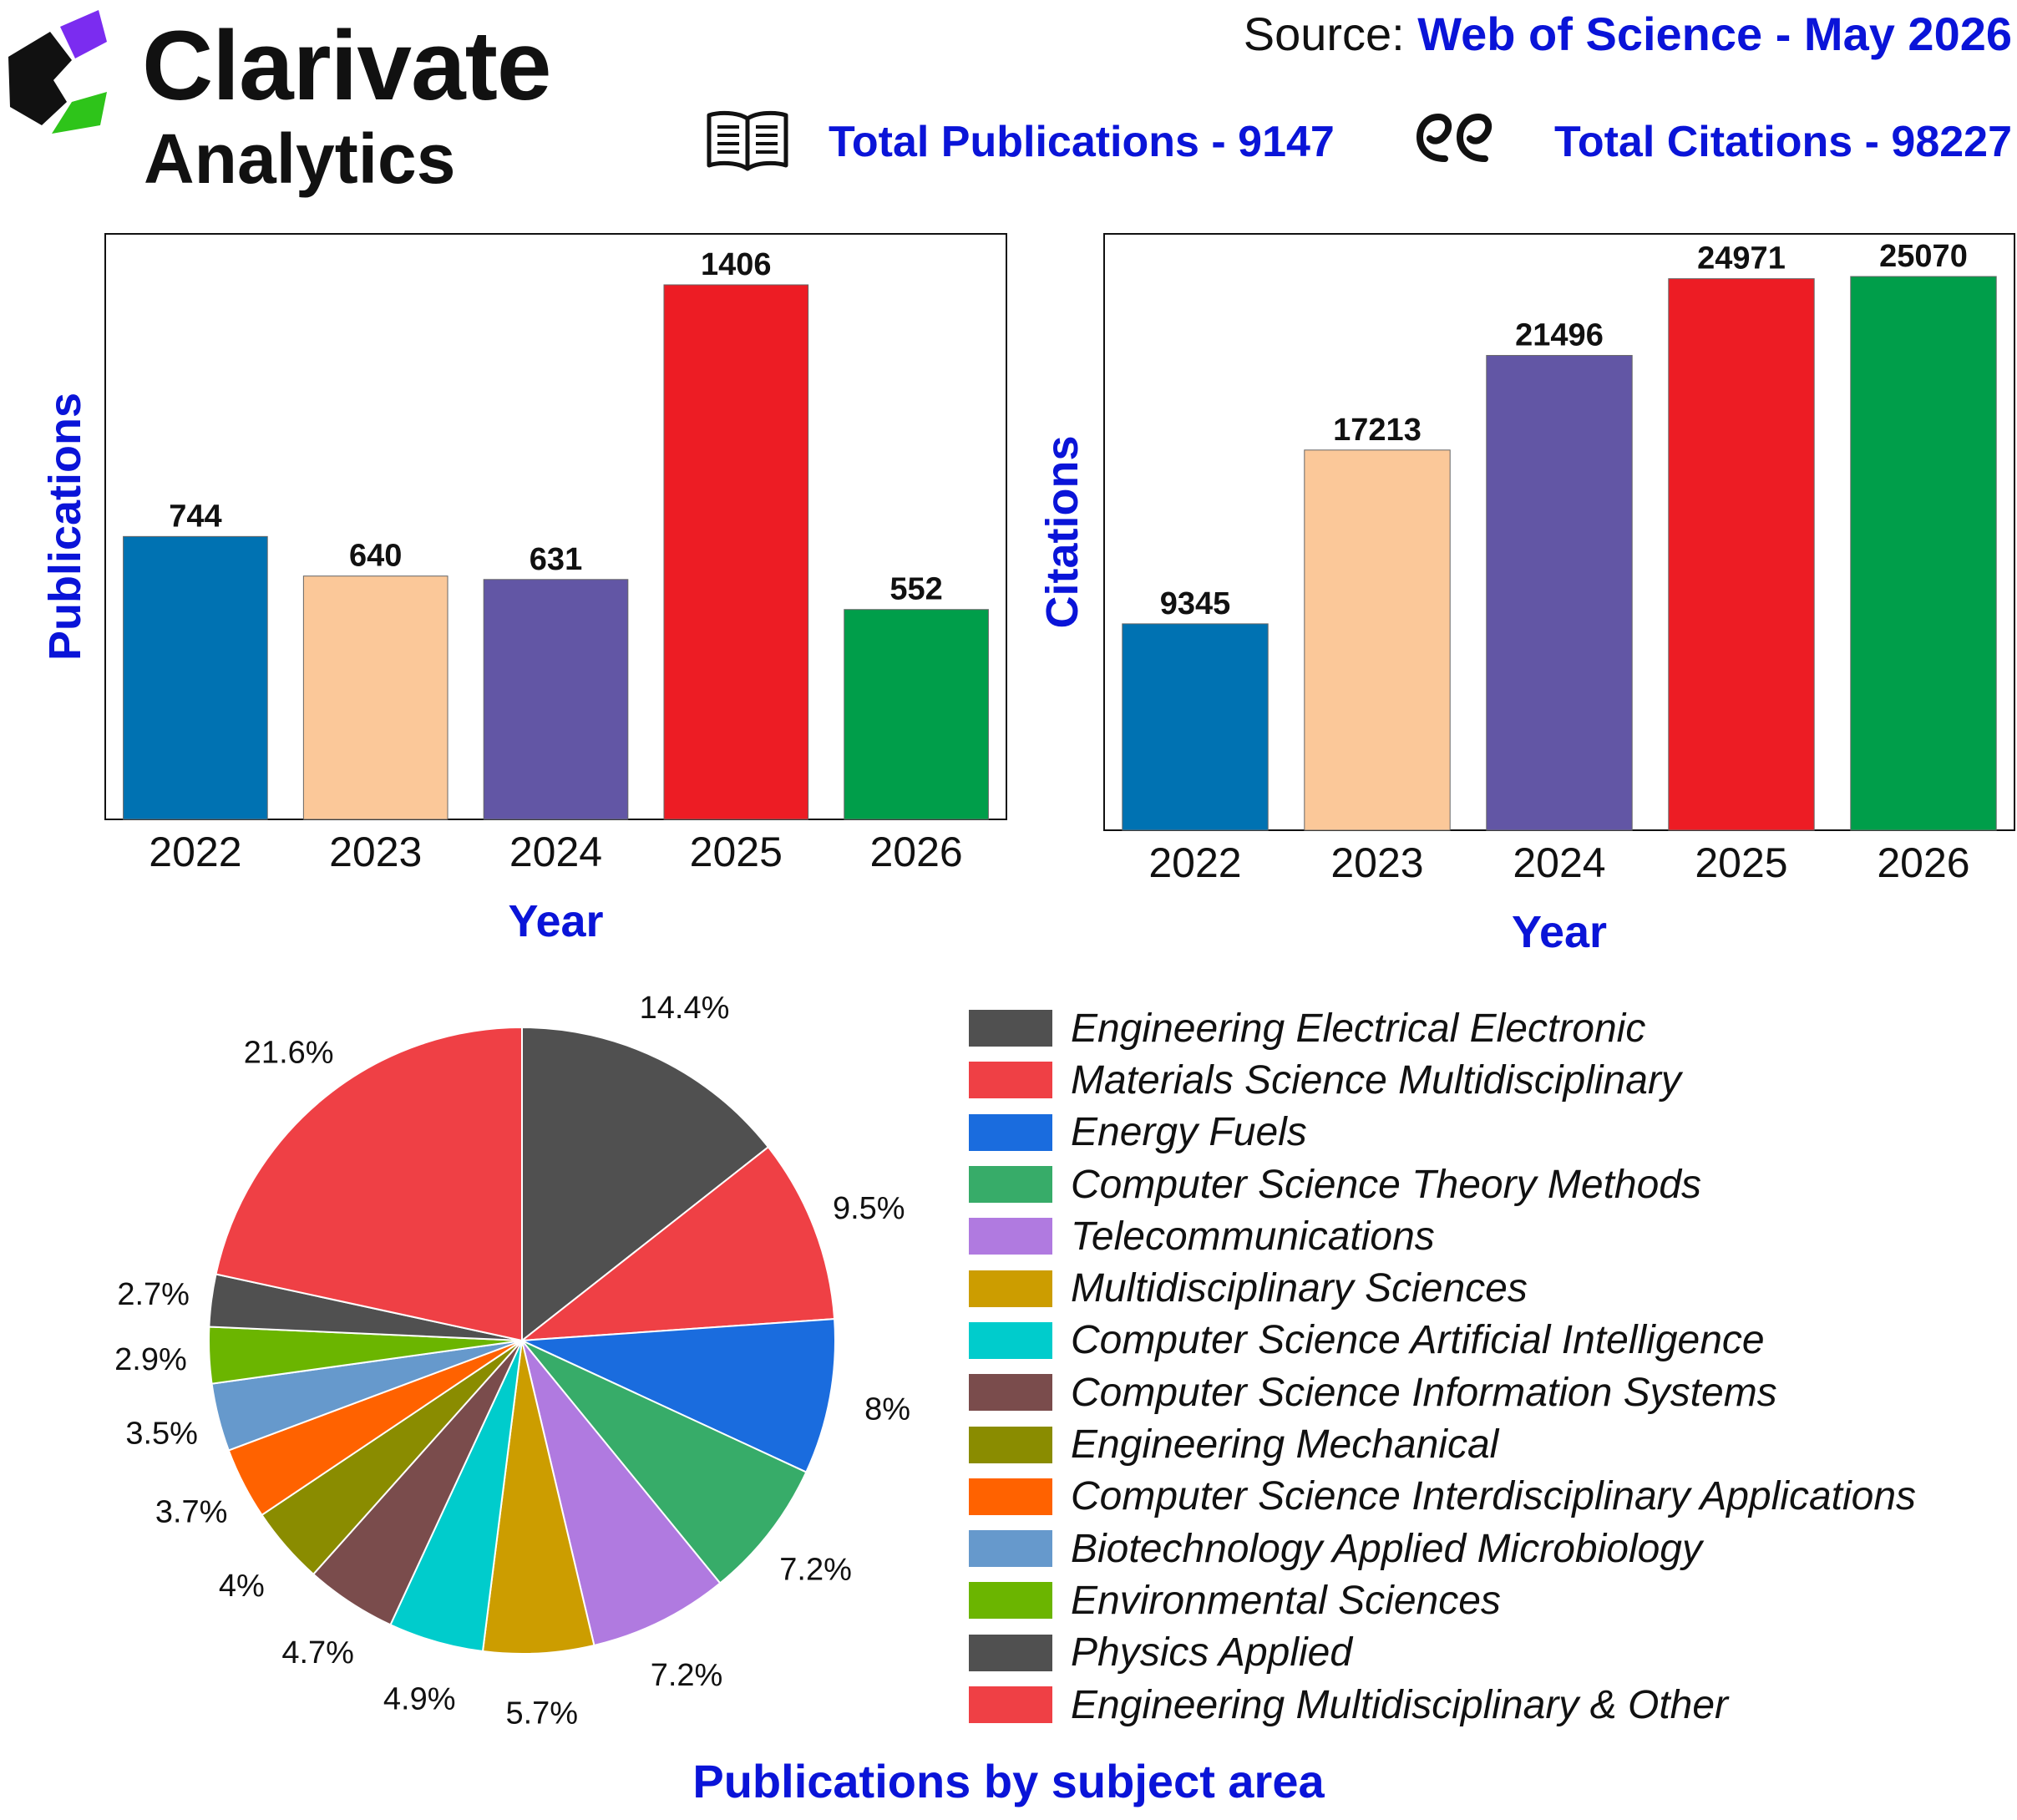 The height and width of the screenshot is (1820, 2017). Describe the element at coordinates (1376, 862) in the screenshot. I see `x-tick-label: 2023` at that location.